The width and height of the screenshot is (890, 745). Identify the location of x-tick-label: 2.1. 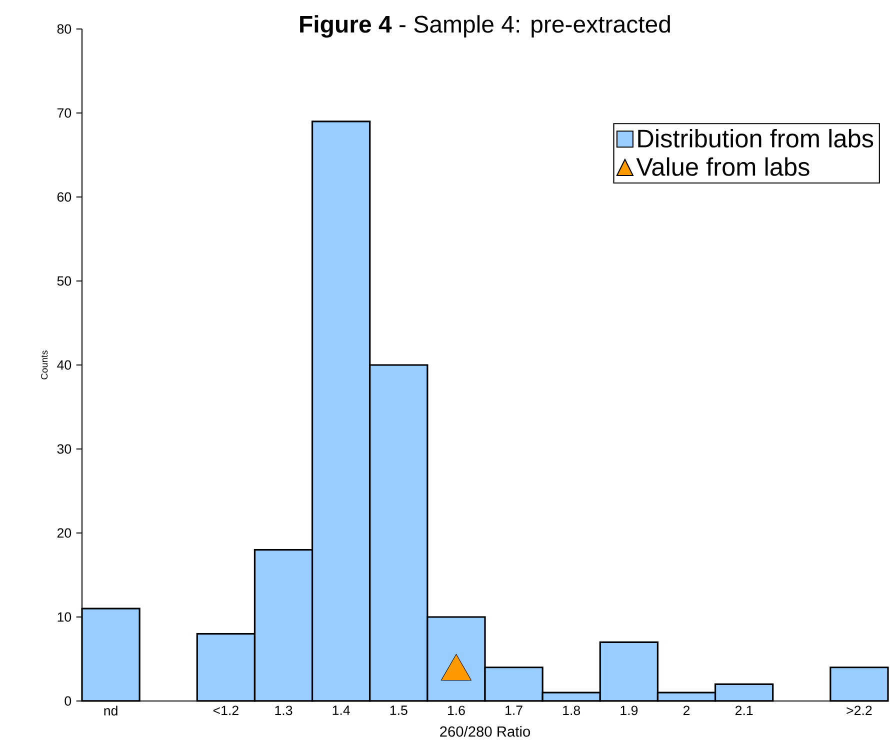
(744, 711).